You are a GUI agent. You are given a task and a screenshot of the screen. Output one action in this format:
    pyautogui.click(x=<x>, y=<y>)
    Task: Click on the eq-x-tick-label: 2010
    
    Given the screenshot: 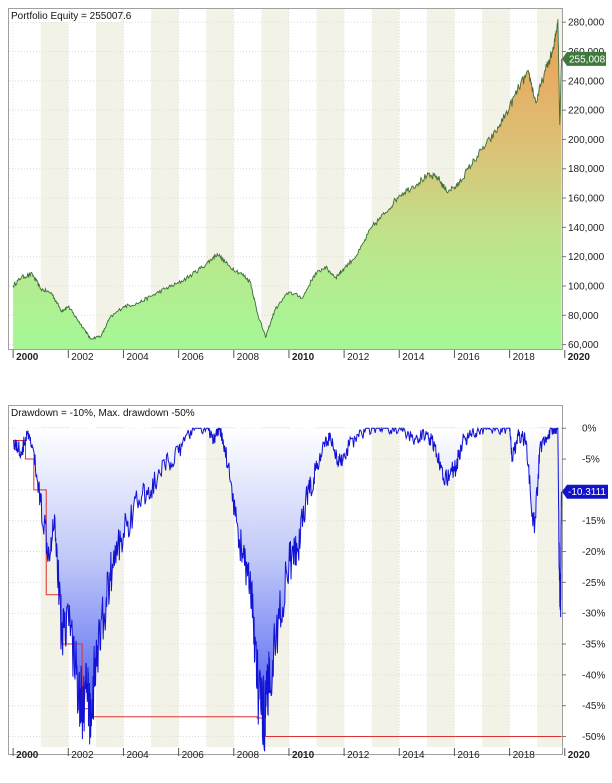 What is the action you would take?
    pyautogui.click(x=303, y=357)
    